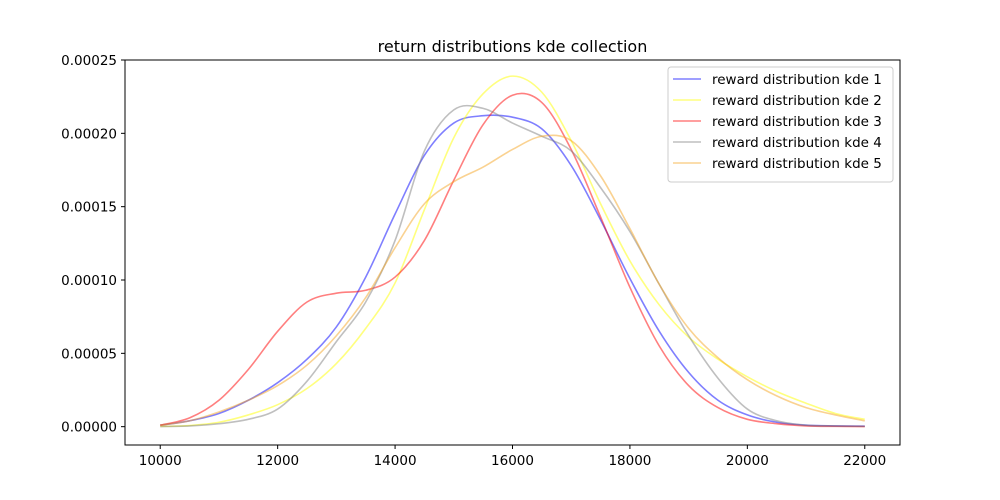  What do you see at coordinates (512, 461) in the screenshot?
I see `x-tick-label: 16000` at bounding box center [512, 461].